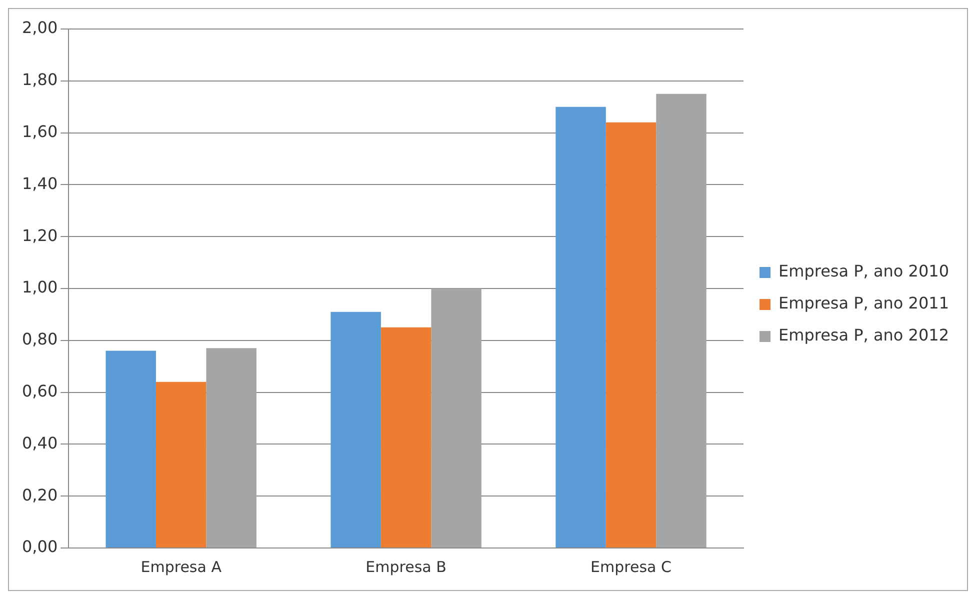 The width and height of the screenshot is (978, 601). What do you see at coordinates (40, 28) in the screenshot?
I see `y-tick-label: 2,00` at bounding box center [40, 28].